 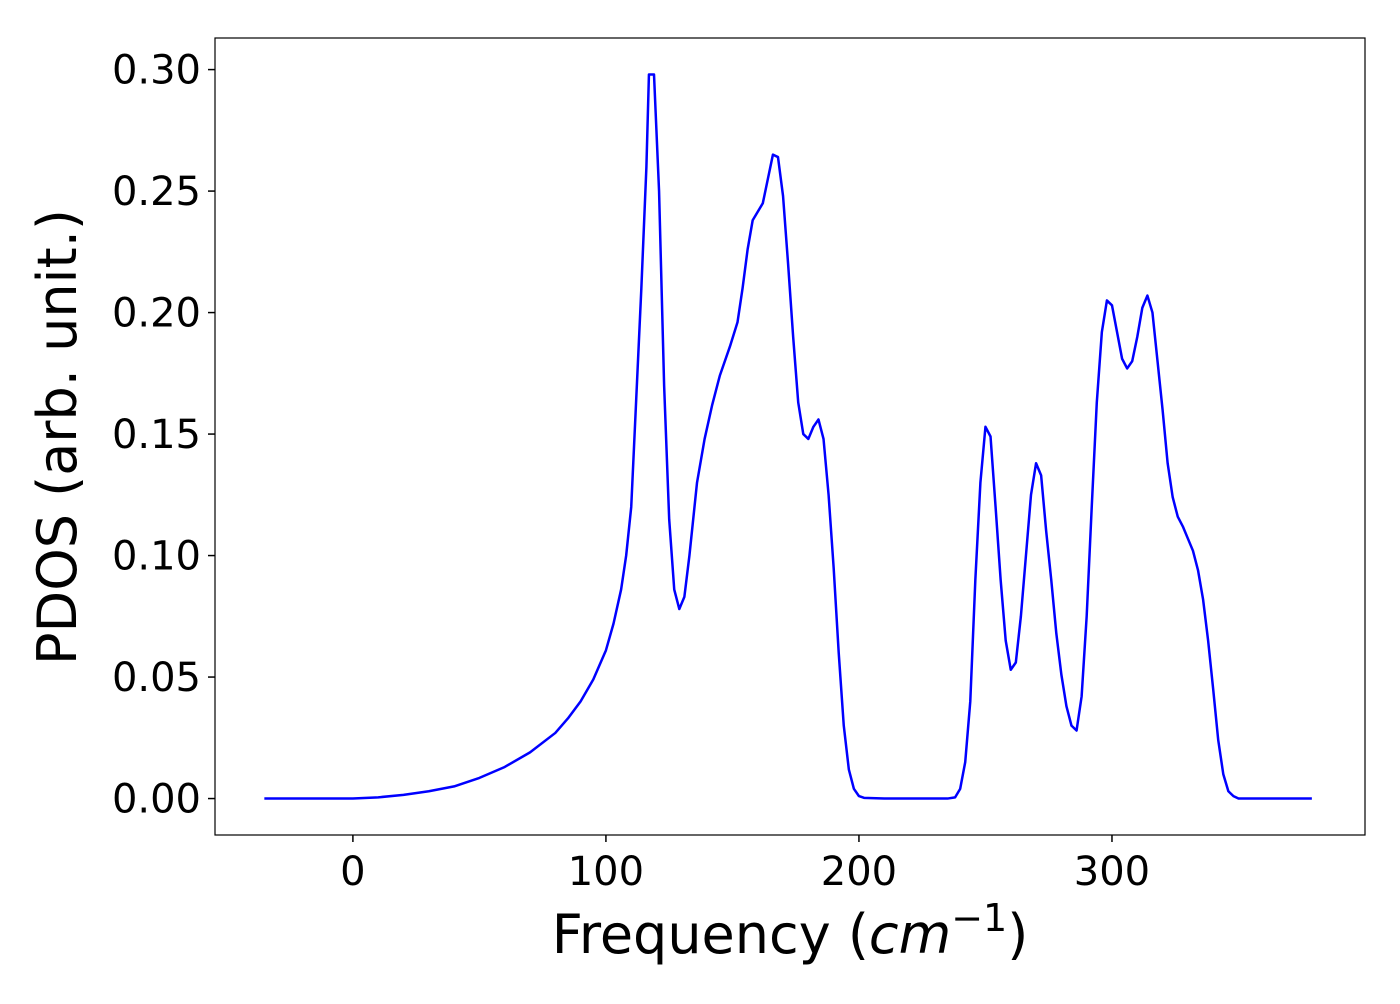 What do you see at coordinates (352, 872) in the screenshot?
I see `x-tick-label: 0` at bounding box center [352, 872].